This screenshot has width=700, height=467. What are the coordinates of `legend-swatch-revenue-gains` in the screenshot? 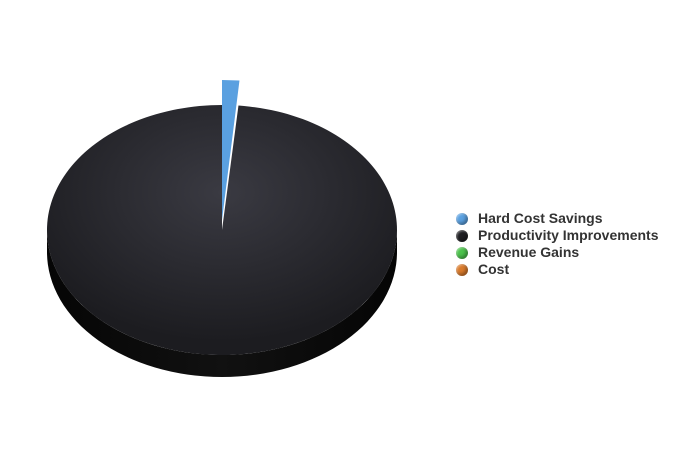 It's located at (462, 252).